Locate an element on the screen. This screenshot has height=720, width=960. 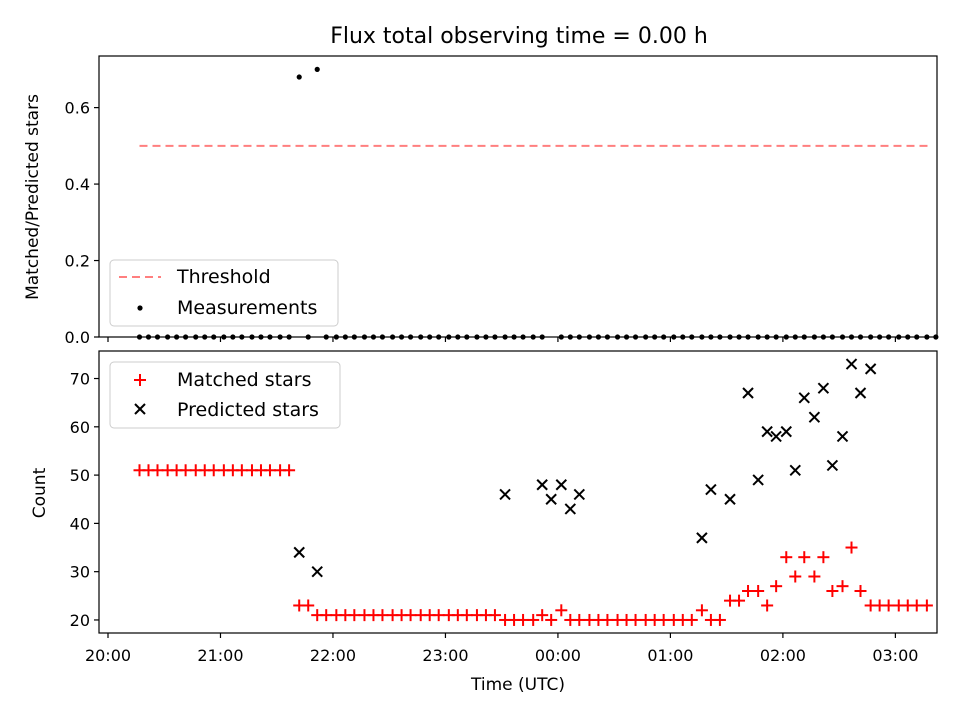
top-y-tick-label: 0.6 is located at coordinates (77, 108).